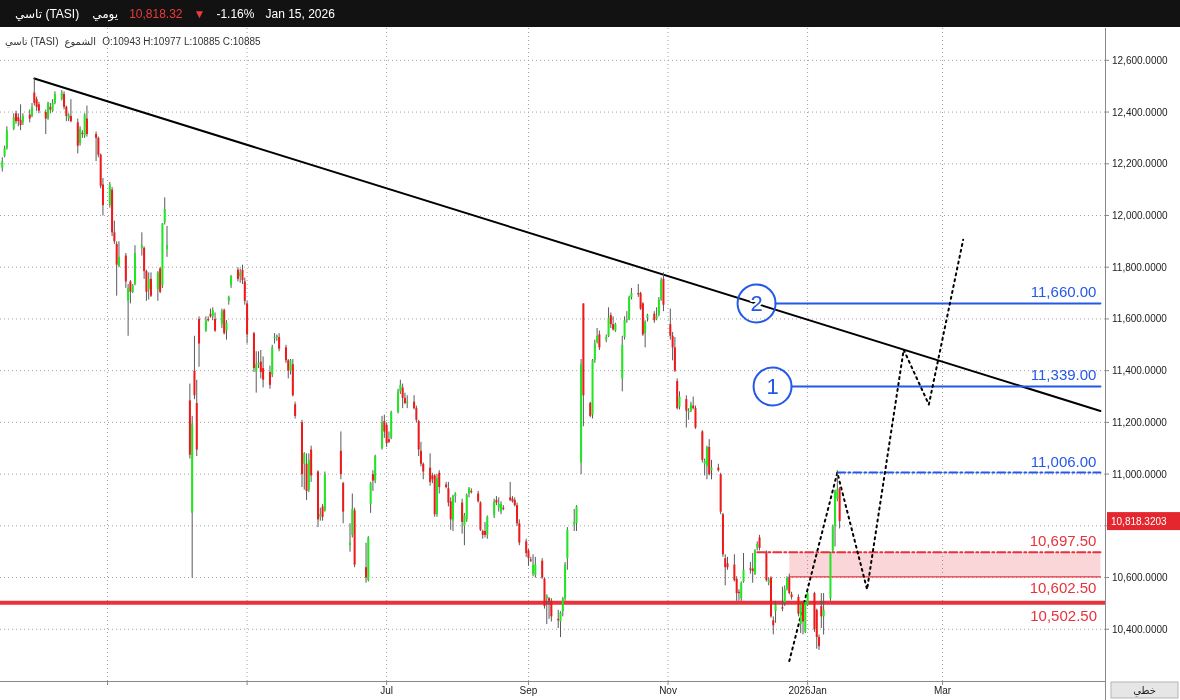 Image resolution: width=1180 pixels, height=700 pixels. What do you see at coordinates (105, 14) in the screenshot?
I see `text: يومي` at bounding box center [105, 14].